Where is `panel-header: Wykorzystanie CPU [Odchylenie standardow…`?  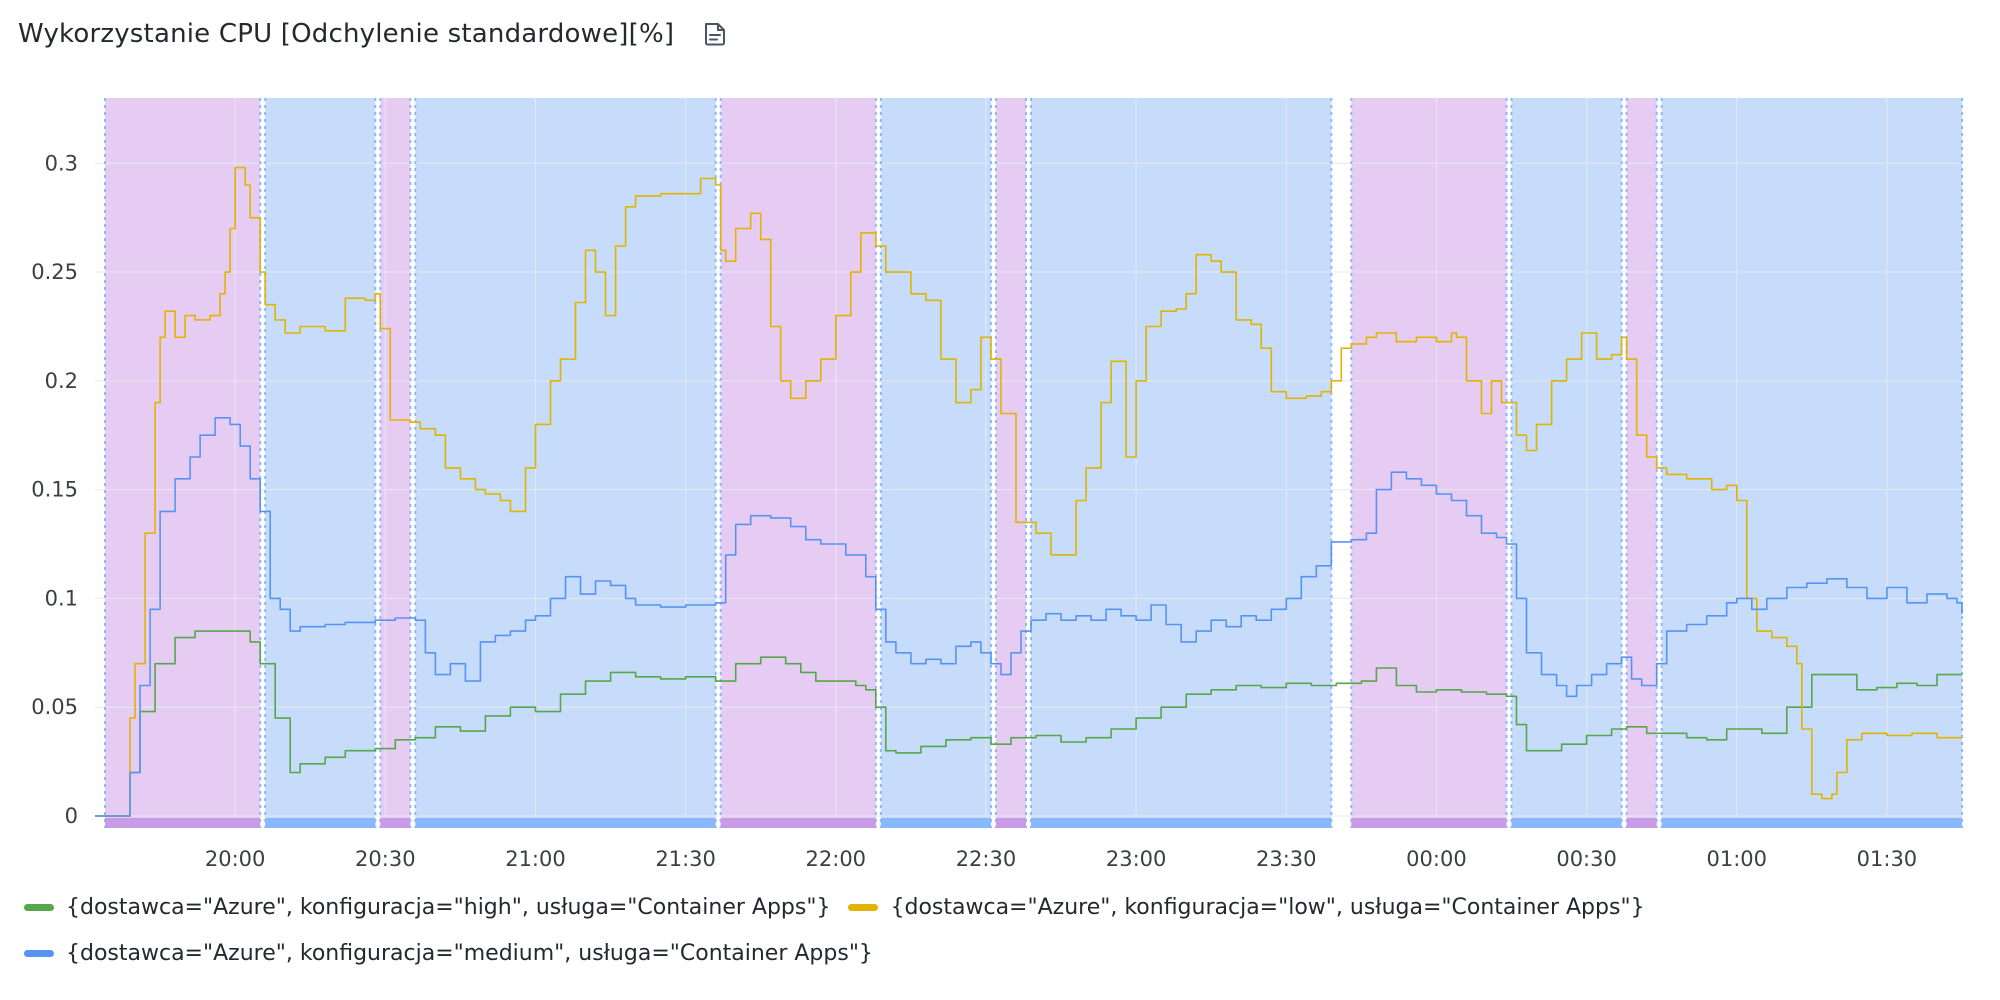 panel-header: Wykorzystanie CPU [Odchylenie standardow… is located at coordinates (374, 34).